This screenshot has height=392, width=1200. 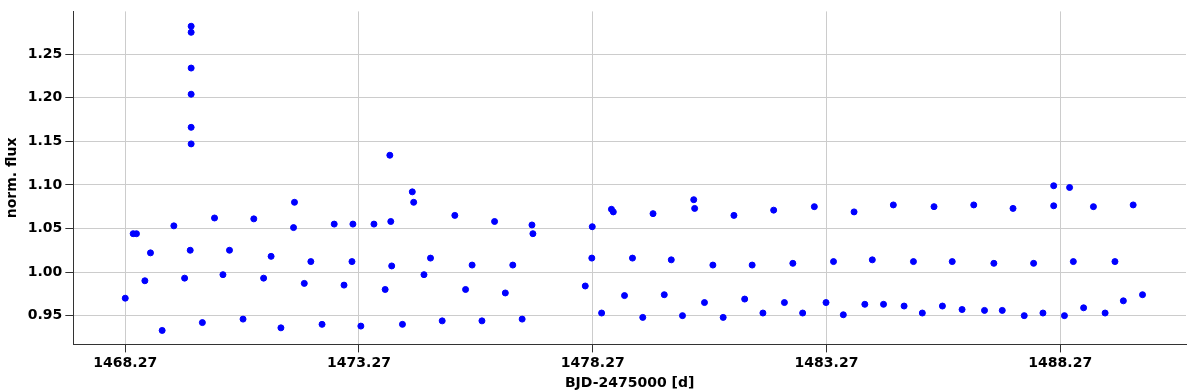 What do you see at coordinates (125, 362) in the screenshot?
I see `x-tick-label: 1468.27` at bounding box center [125, 362].